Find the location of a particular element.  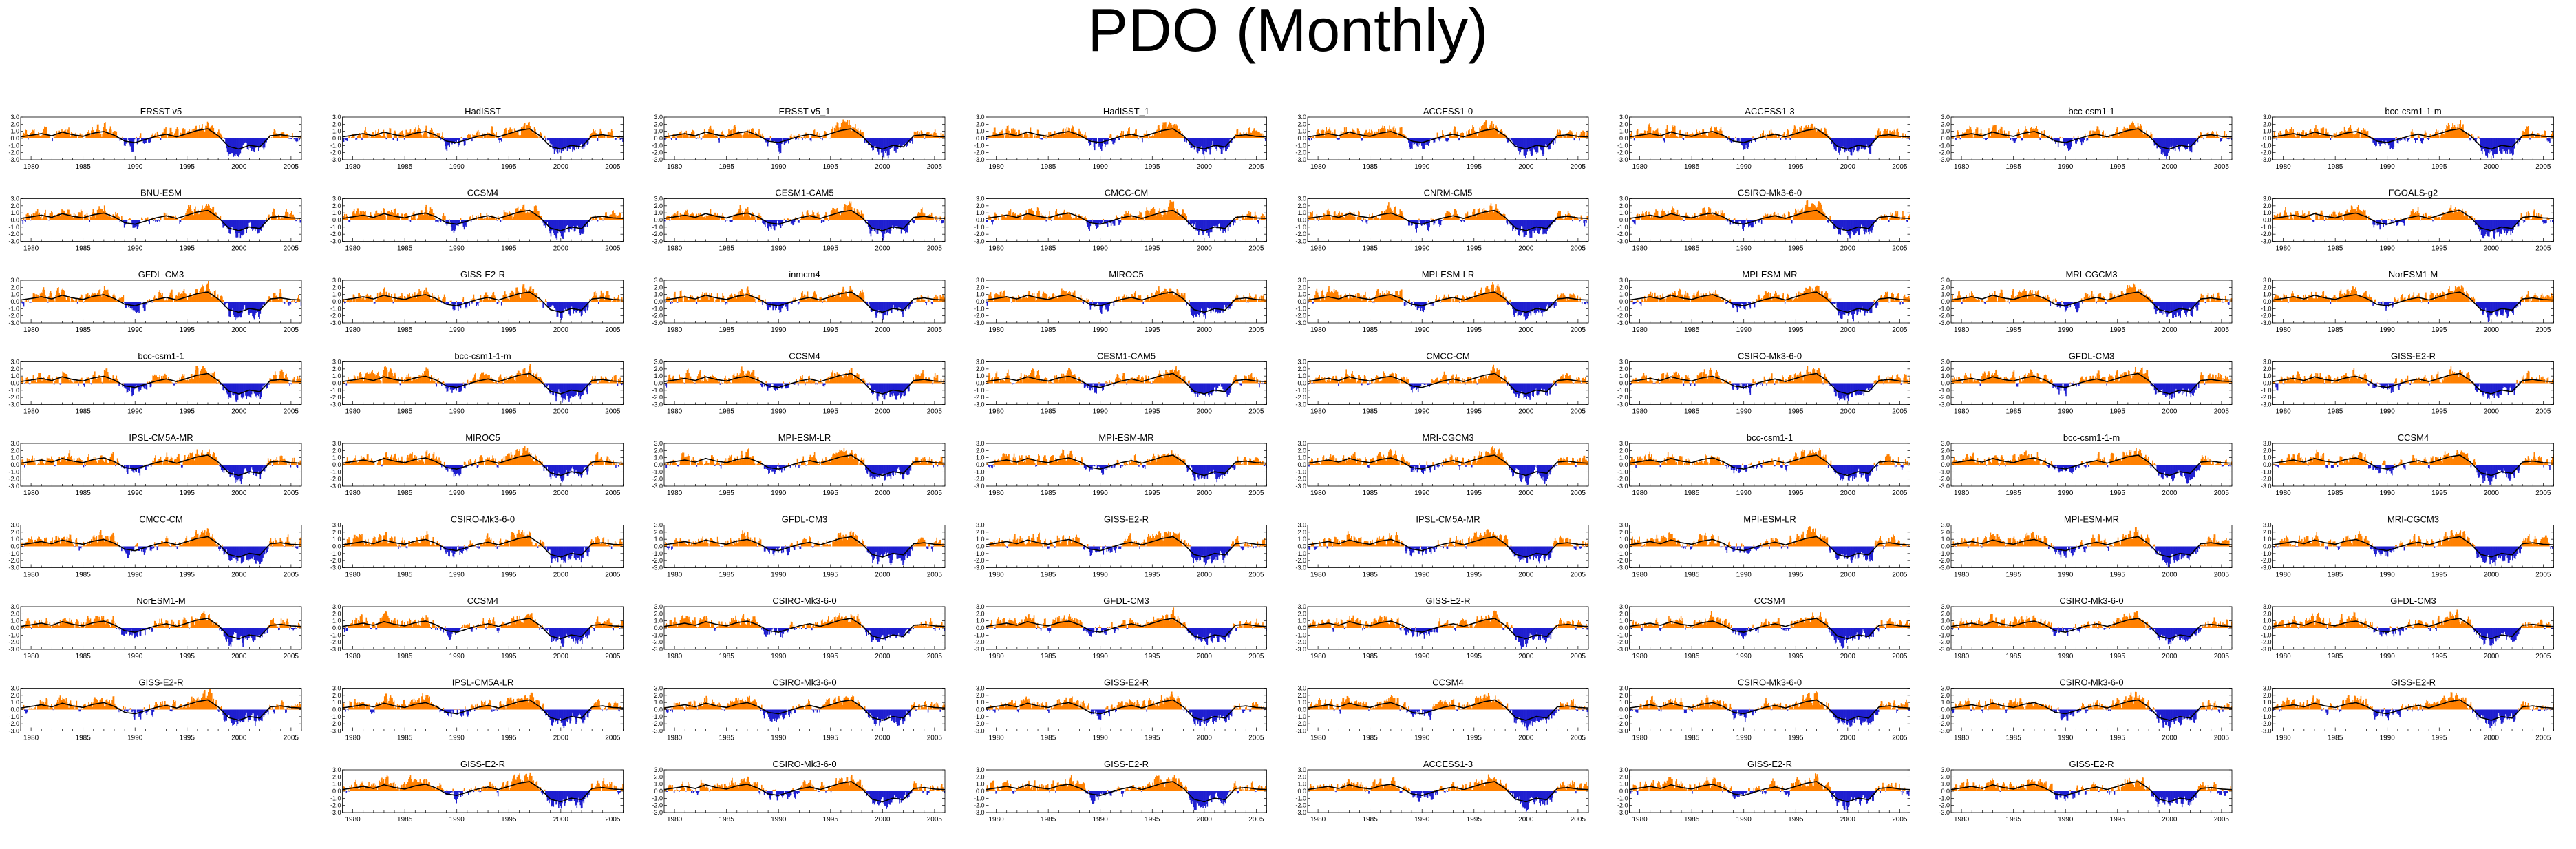

y-tick-label: -2.0 is located at coordinates (13, 235).